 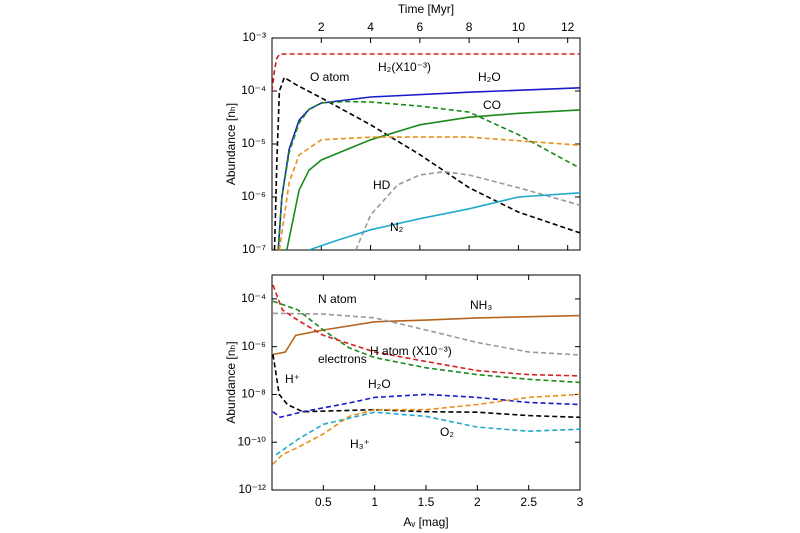 What do you see at coordinates (397, 227) in the screenshot?
I see `series-label: N₂` at bounding box center [397, 227].